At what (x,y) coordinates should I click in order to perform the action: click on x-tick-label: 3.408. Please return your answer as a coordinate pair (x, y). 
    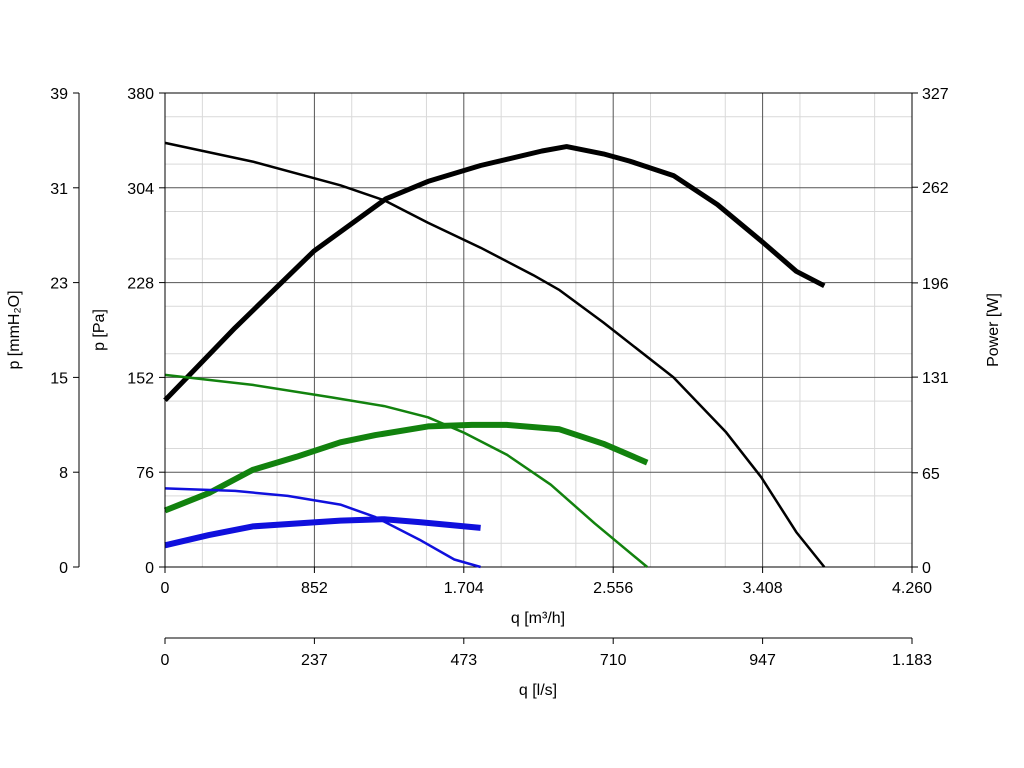
    Looking at the image, I should click on (763, 588).